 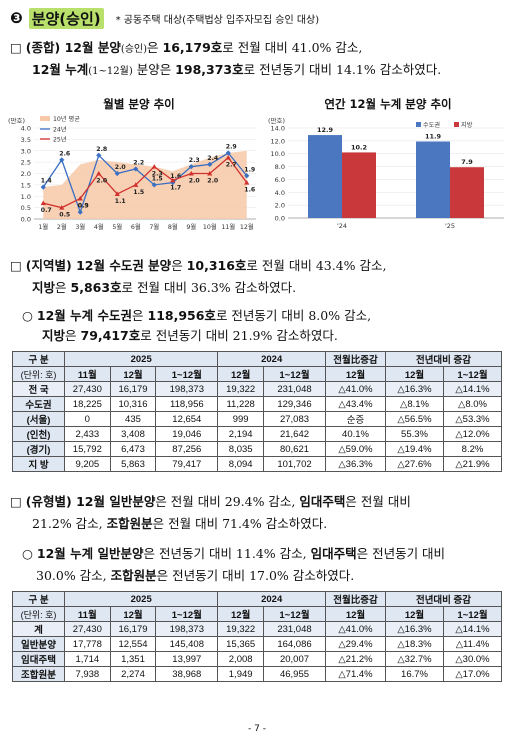 I want to click on table-cell: 231,048, so click(x=294, y=629).